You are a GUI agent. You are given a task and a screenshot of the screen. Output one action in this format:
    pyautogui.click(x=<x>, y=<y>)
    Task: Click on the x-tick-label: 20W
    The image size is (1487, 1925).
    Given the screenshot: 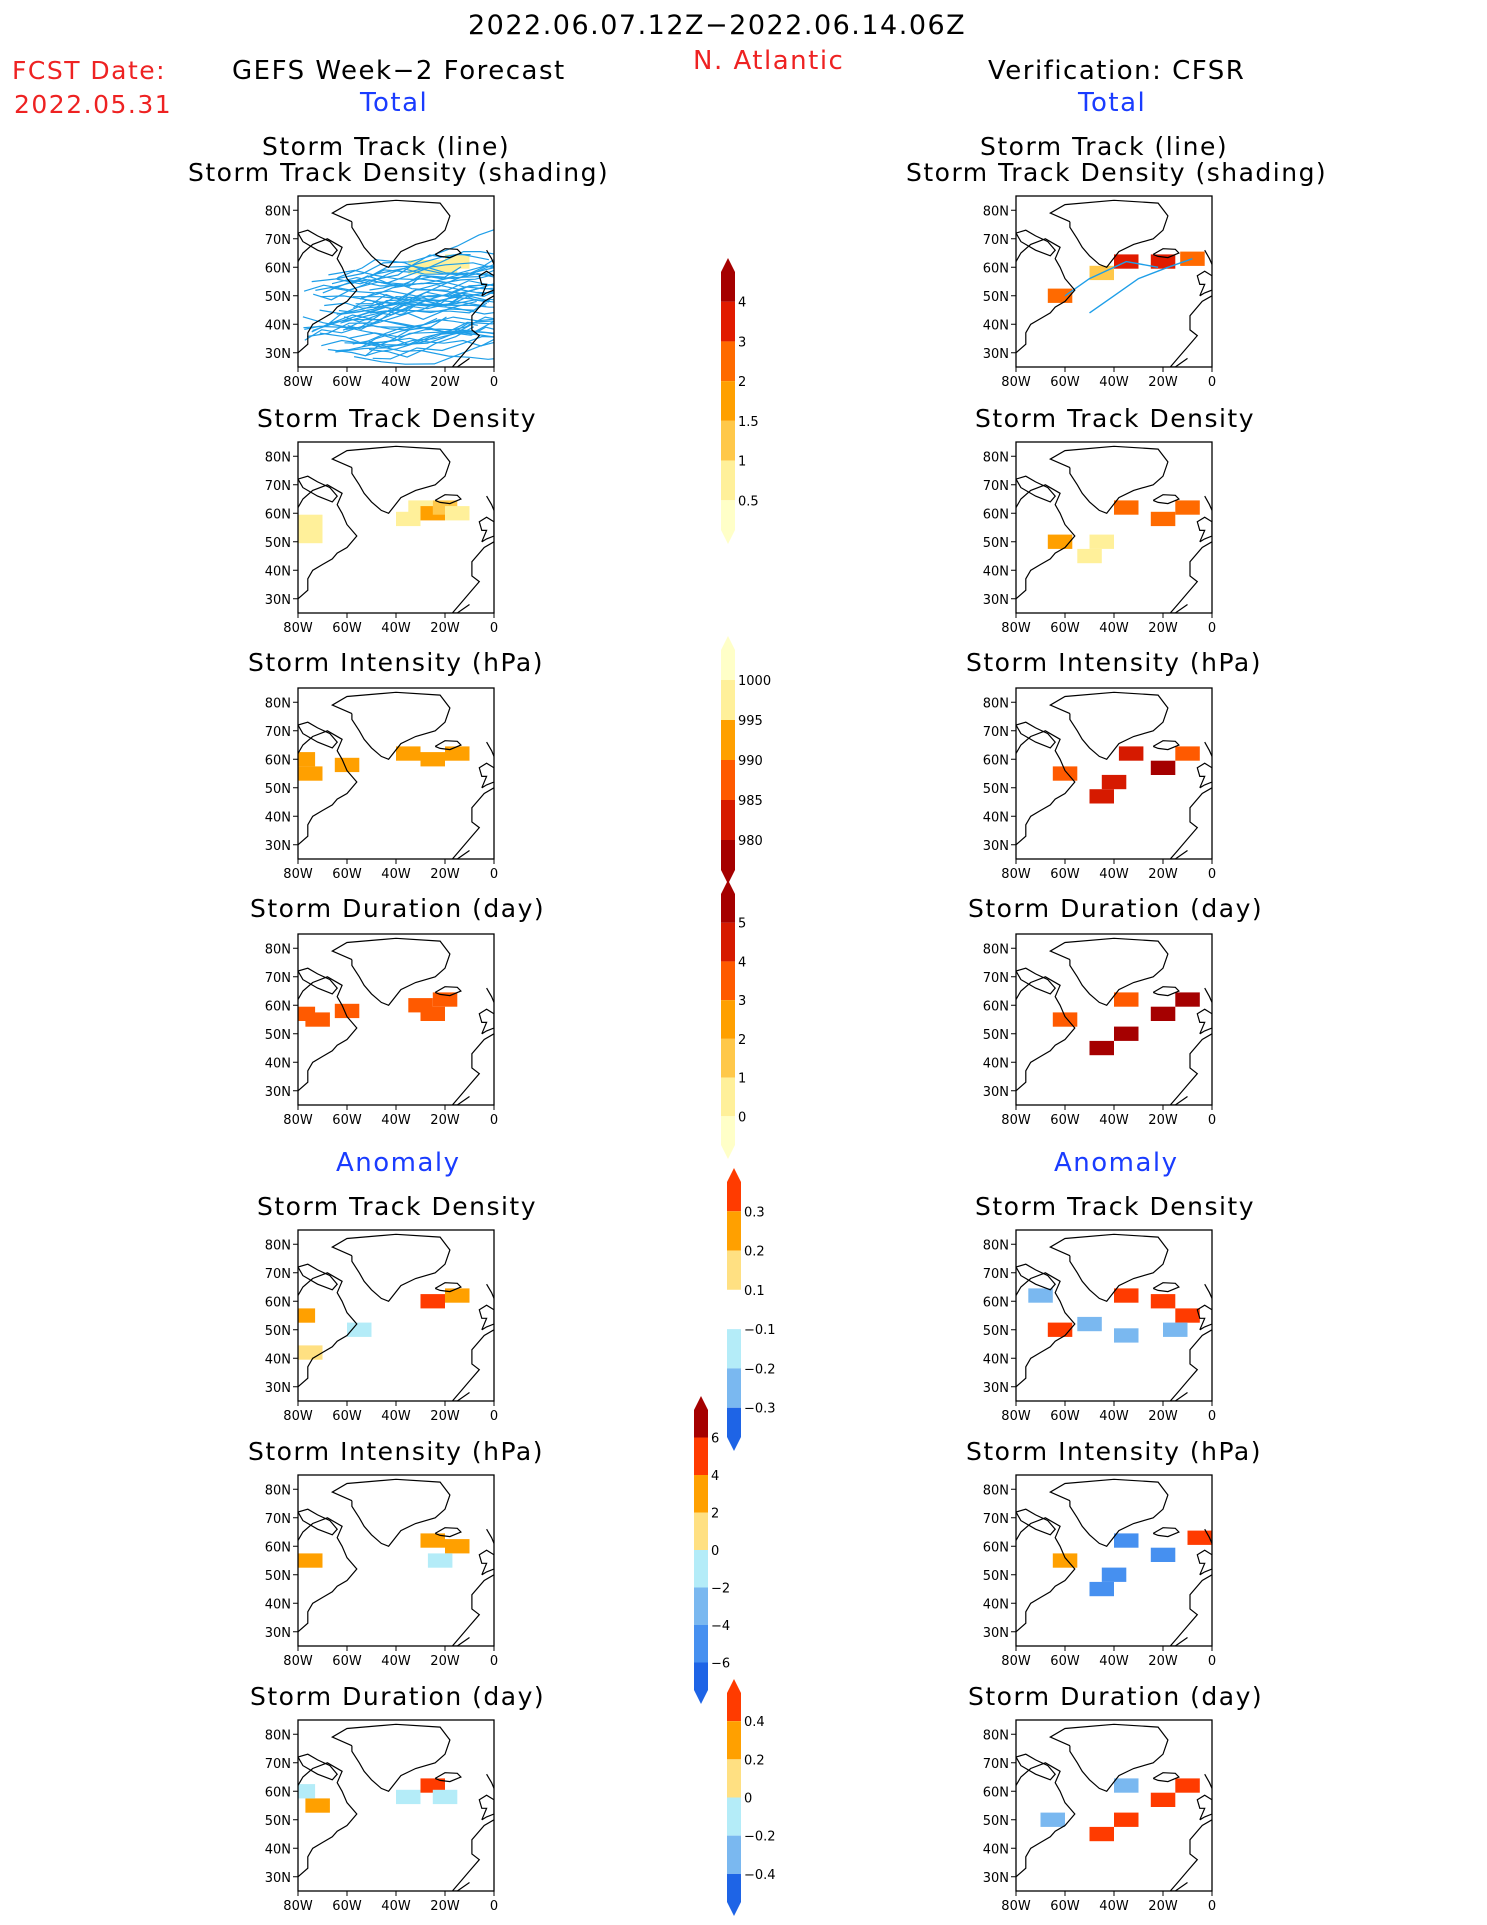 What is the action you would take?
    pyautogui.click(x=445, y=874)
    